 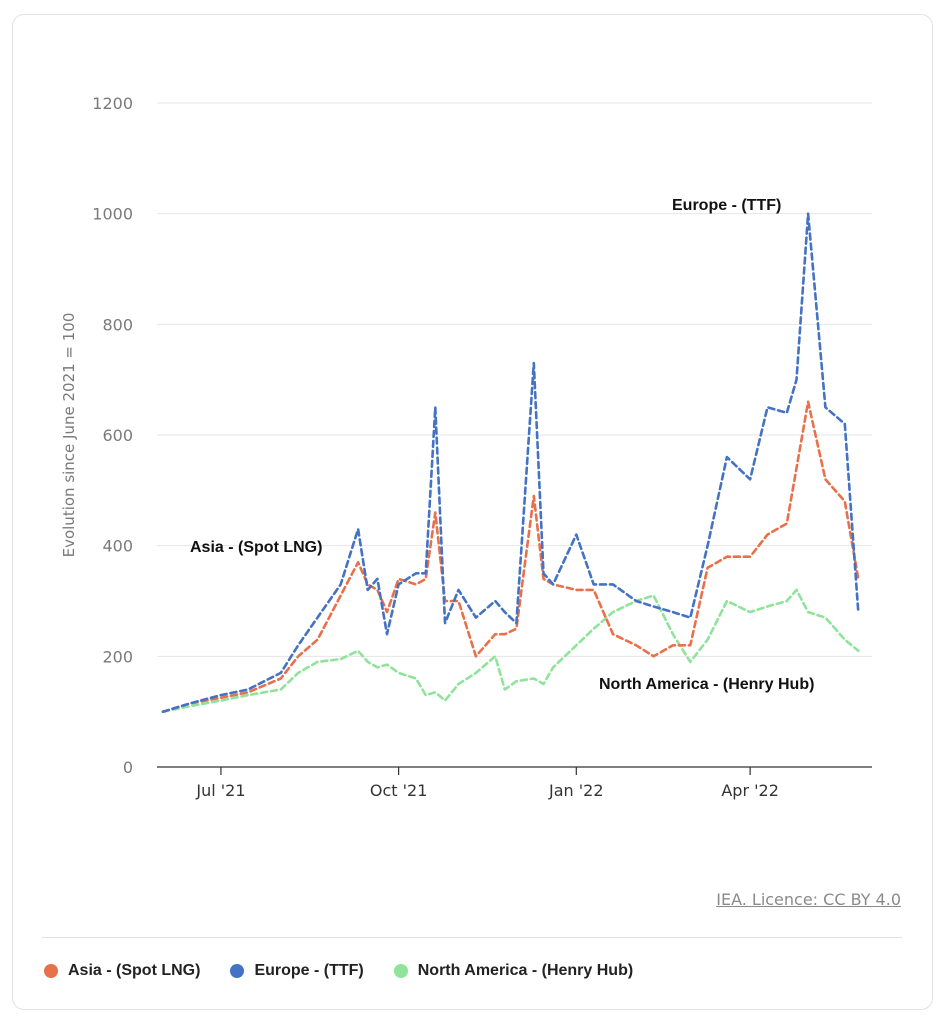 I want to click on y-tick-label: 400, so click(x=117, y=546).